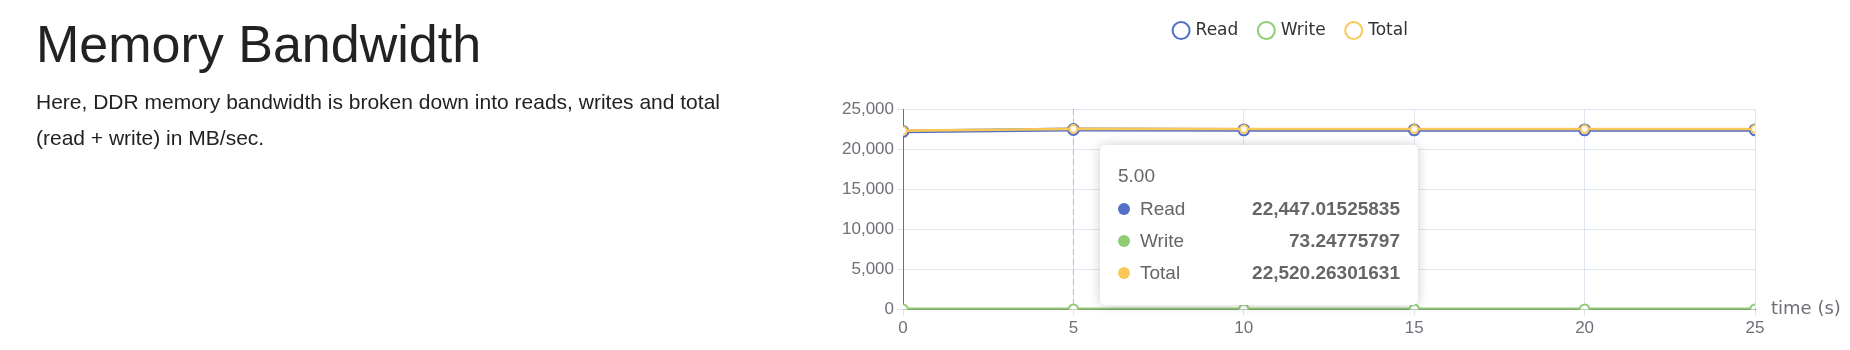 This screenshot has height=350, width=1850. Describe the element at coordinates (1217, 28) in the screenshot. I see `text: Read` at that location.